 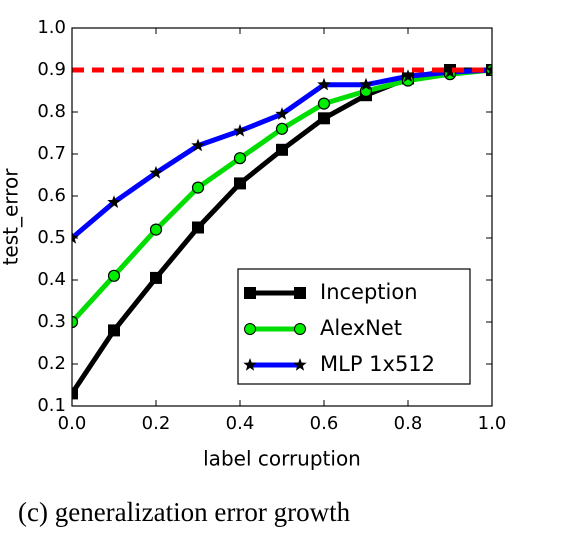 I want to click on y-tick-label: 1.0, so click(x=51, y=27).